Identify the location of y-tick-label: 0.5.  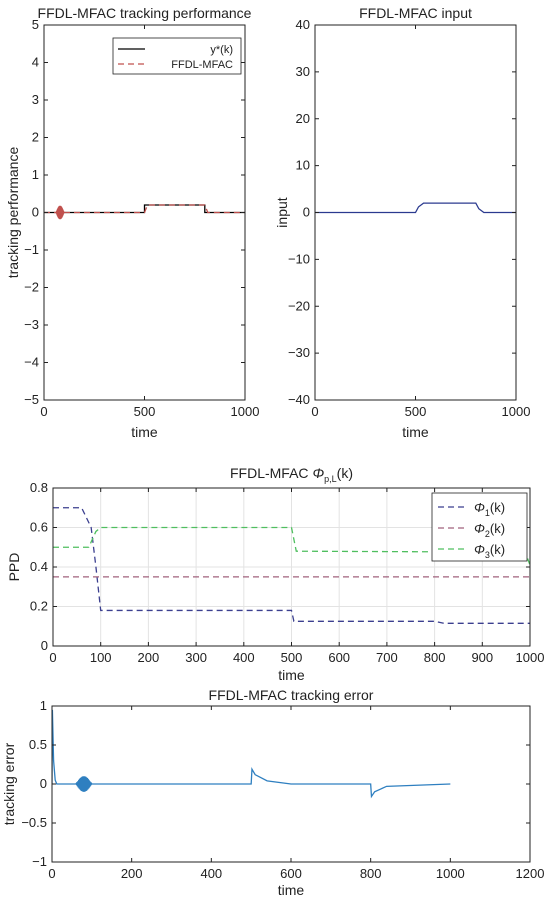
(38, 744).